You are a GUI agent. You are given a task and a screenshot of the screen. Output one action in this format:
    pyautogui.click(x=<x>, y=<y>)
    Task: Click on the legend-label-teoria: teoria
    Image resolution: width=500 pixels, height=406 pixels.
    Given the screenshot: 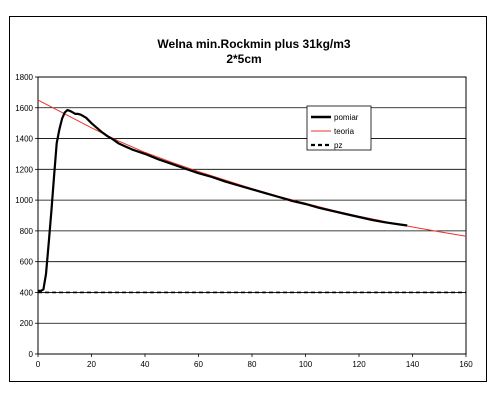 What is the action you would take?
    pyautogui.click(x=344, y=131)
    